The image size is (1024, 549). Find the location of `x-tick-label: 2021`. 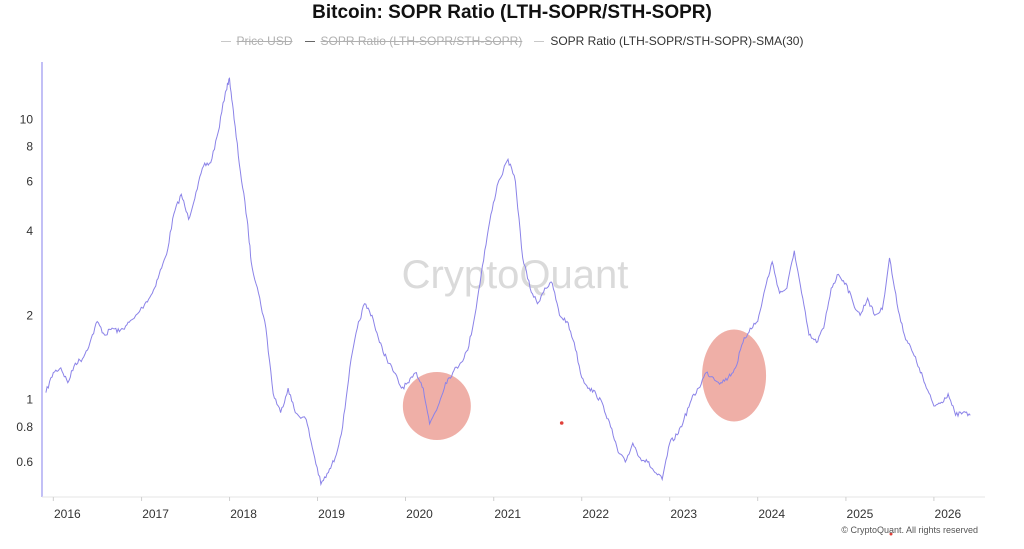

x-tick-label: 2021 is located at coordinates (507, 514).